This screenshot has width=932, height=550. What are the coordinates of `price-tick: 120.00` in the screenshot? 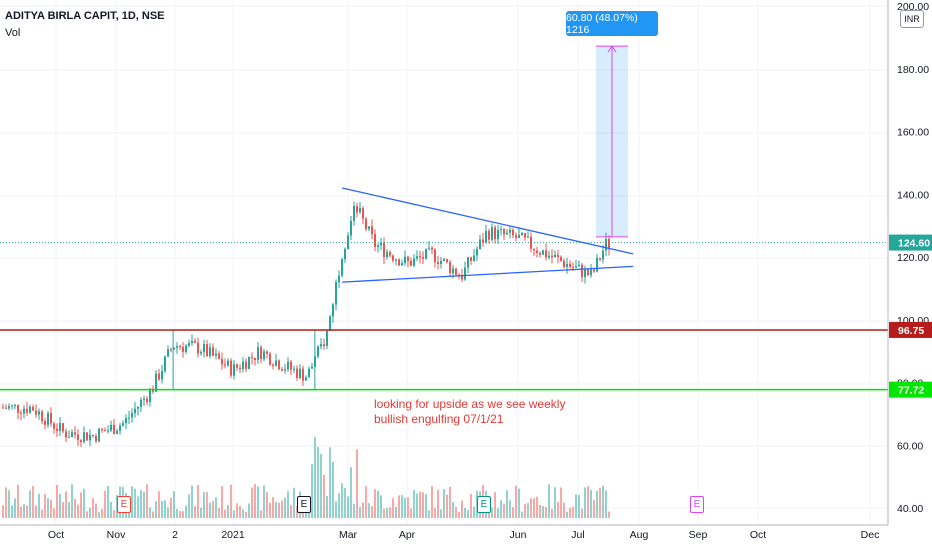 It's located at (913, 258).